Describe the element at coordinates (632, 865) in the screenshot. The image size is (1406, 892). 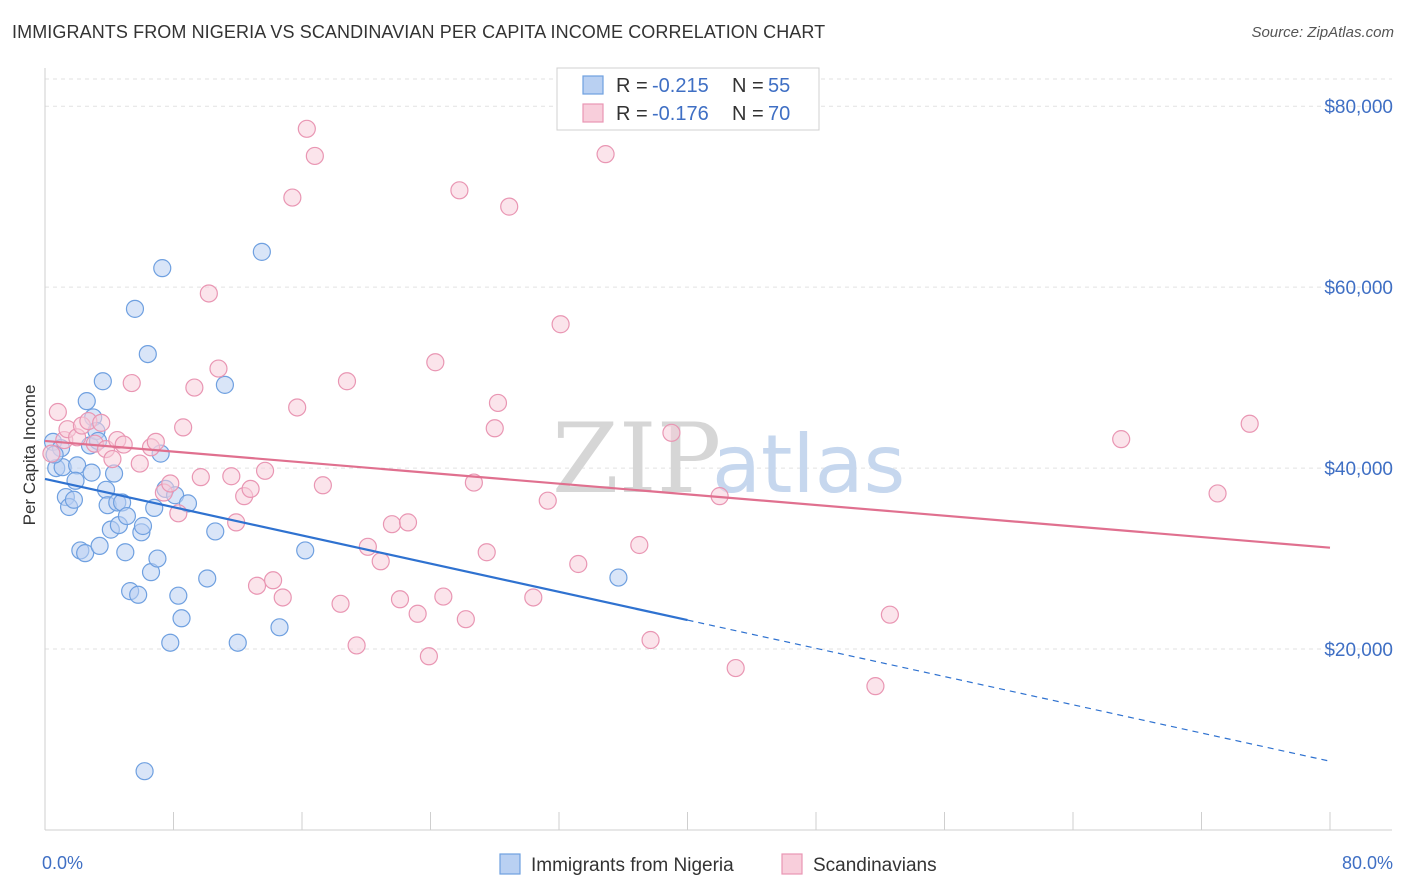
I see `bottom-legend-label-0: Immigrants from Nigeria` at that location.